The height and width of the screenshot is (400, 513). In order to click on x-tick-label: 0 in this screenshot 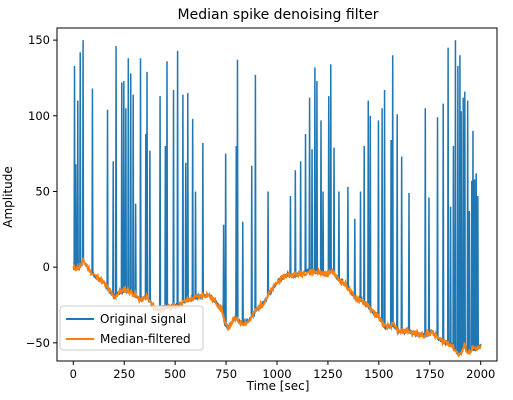, I will do `click(73, 374)`.